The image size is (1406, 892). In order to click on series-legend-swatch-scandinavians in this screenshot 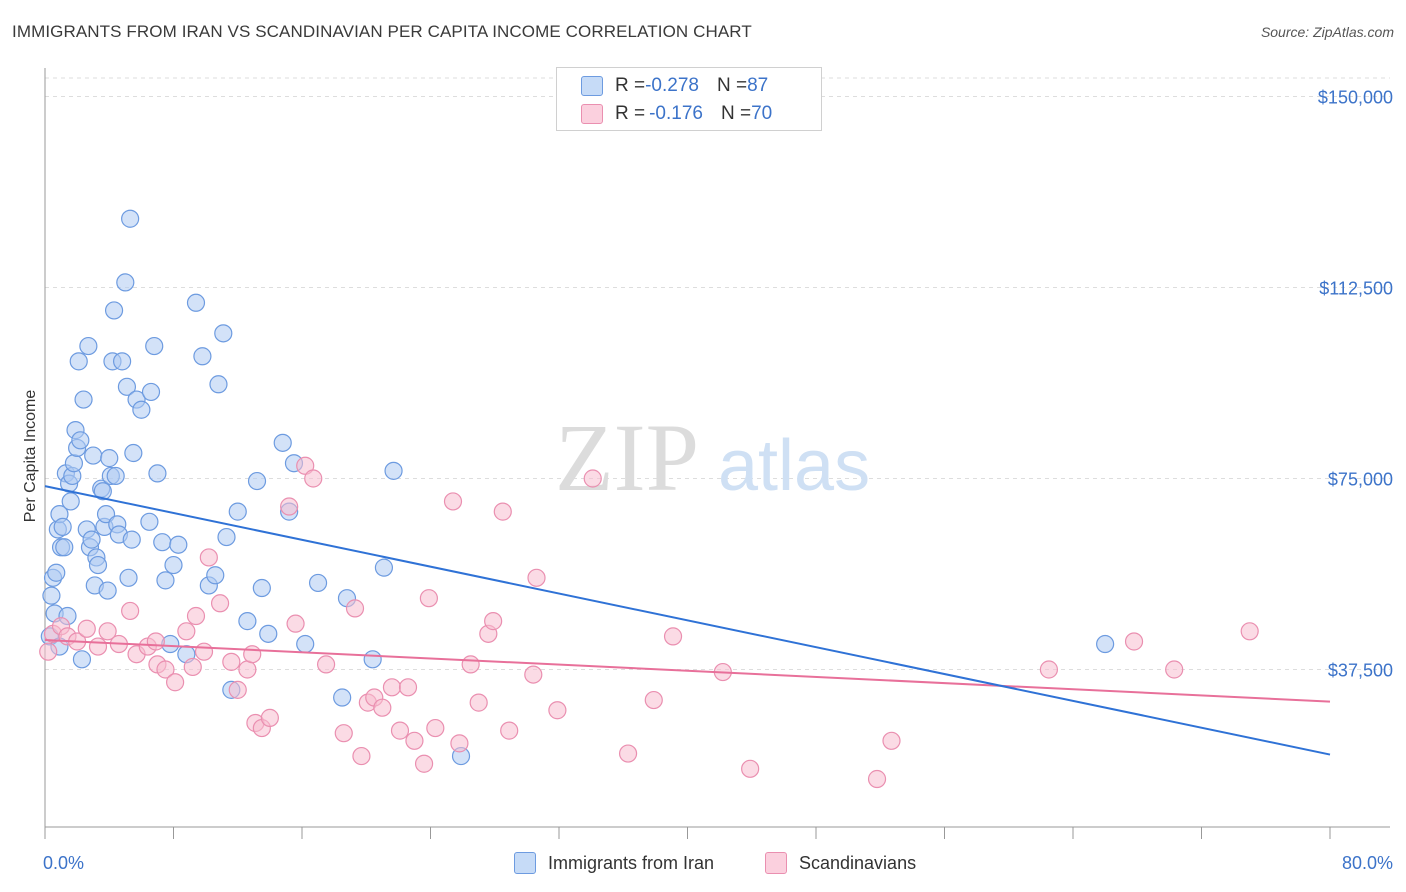, I will do `click(776, 863)`.